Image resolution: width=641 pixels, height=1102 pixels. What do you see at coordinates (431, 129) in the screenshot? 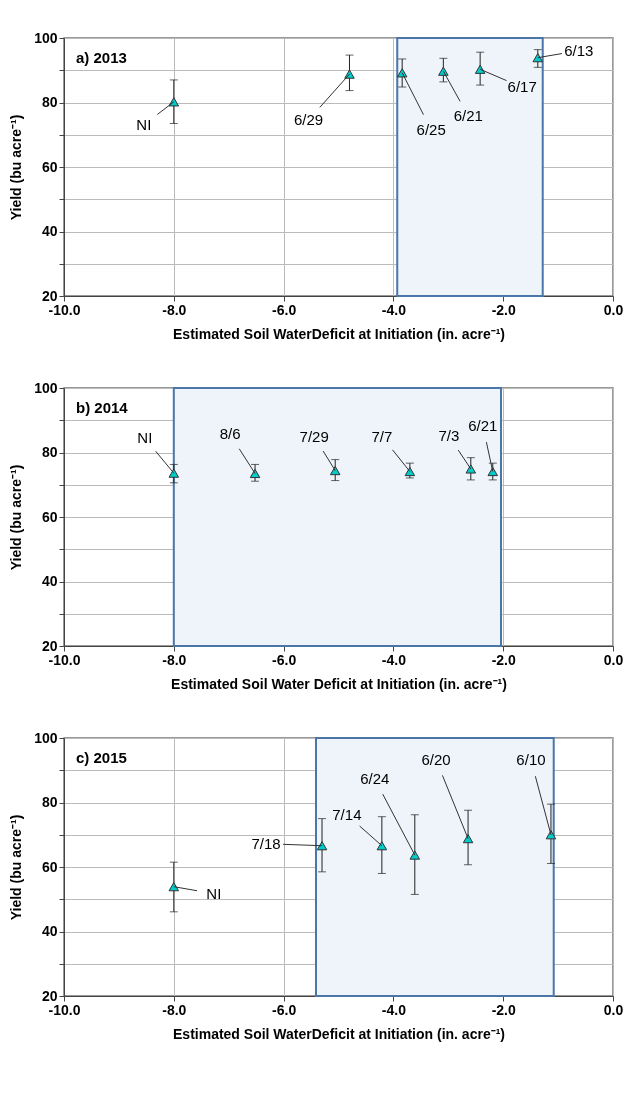
I see `annotation: 6/25` at bounding box center [431, 129].